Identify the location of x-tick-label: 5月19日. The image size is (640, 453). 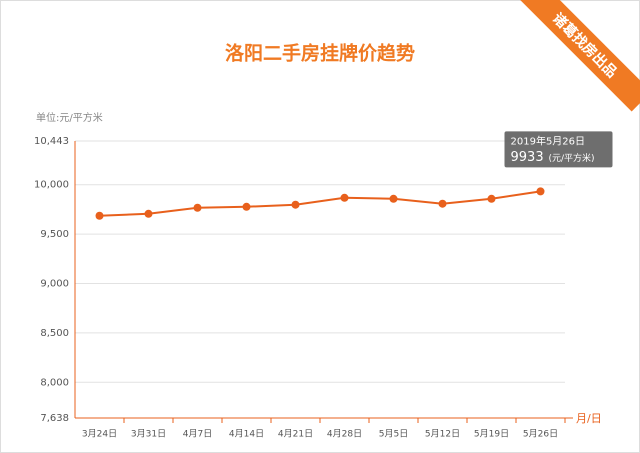
(491, 434).